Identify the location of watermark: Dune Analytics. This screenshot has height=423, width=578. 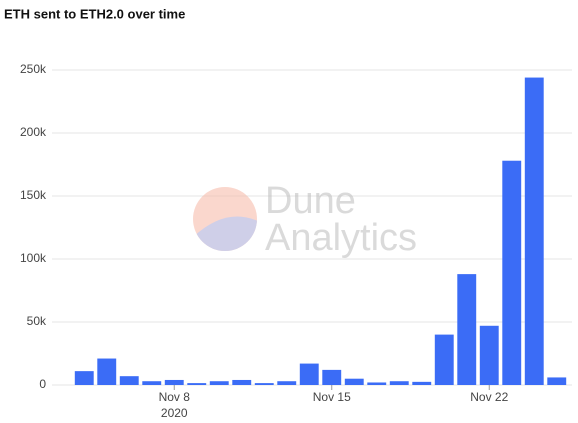
(305, 219).